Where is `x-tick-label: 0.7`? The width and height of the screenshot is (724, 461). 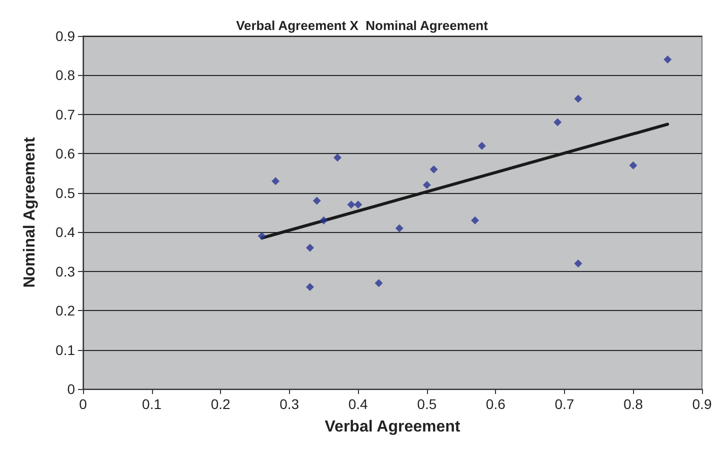
x-tick-label: 0.7 is located at coordinates (564, 404).